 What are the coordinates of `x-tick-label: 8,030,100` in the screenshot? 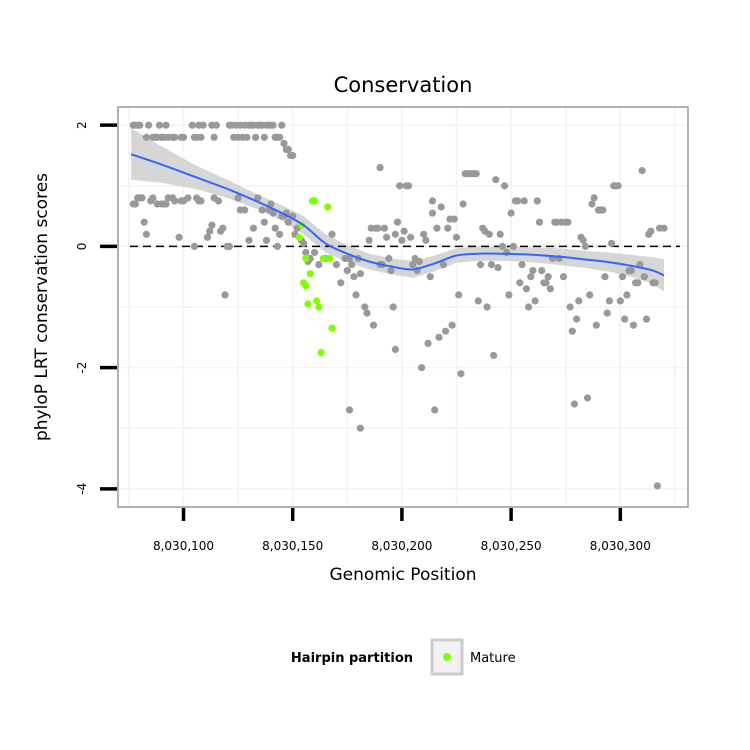 It's located at (183, 546).